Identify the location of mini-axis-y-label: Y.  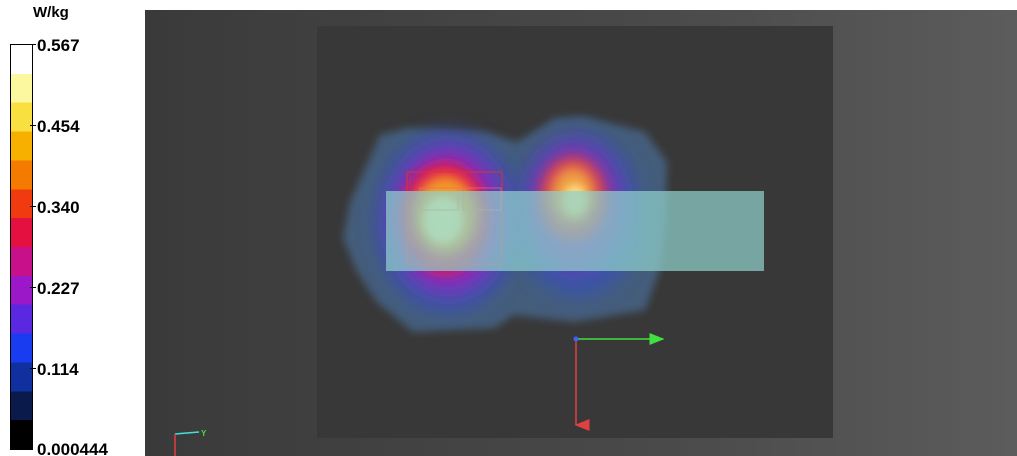
(204, 433).